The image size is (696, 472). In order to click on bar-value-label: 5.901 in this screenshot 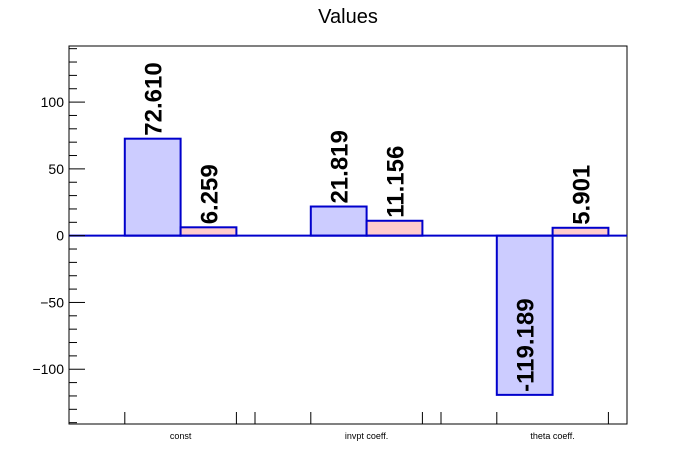, I will do `click(582, 195)`.